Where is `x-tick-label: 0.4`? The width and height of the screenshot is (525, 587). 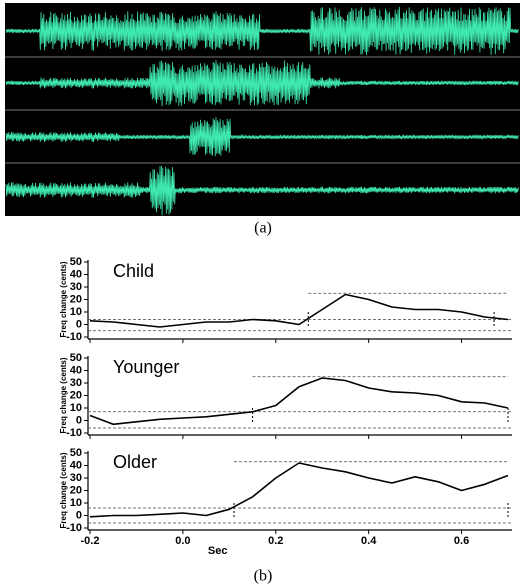 x-tick-label: 0.4 is located at coordinates (369, 541).